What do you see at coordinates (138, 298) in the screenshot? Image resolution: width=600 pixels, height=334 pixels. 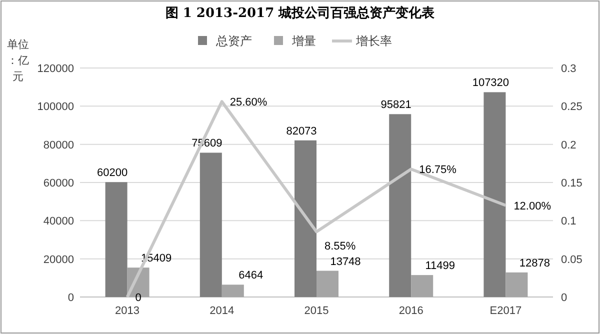 I see `data-label: 0` at bounding box center [138, 298].